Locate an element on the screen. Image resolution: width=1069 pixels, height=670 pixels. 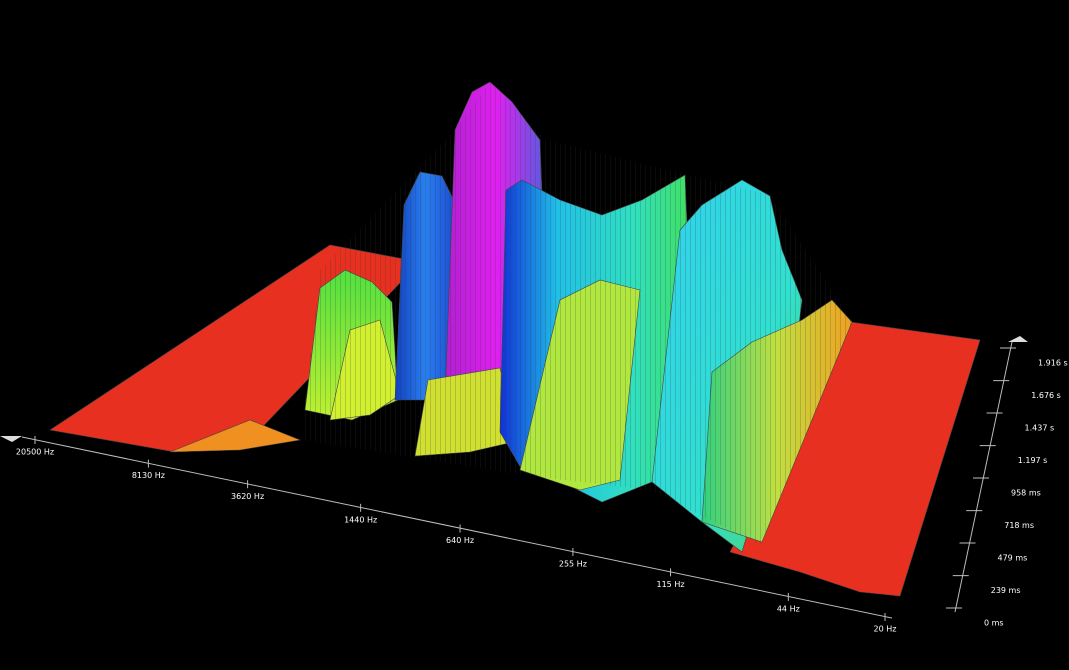
x-tick-label: 8130 Hz is located at coordinates (148, 475).